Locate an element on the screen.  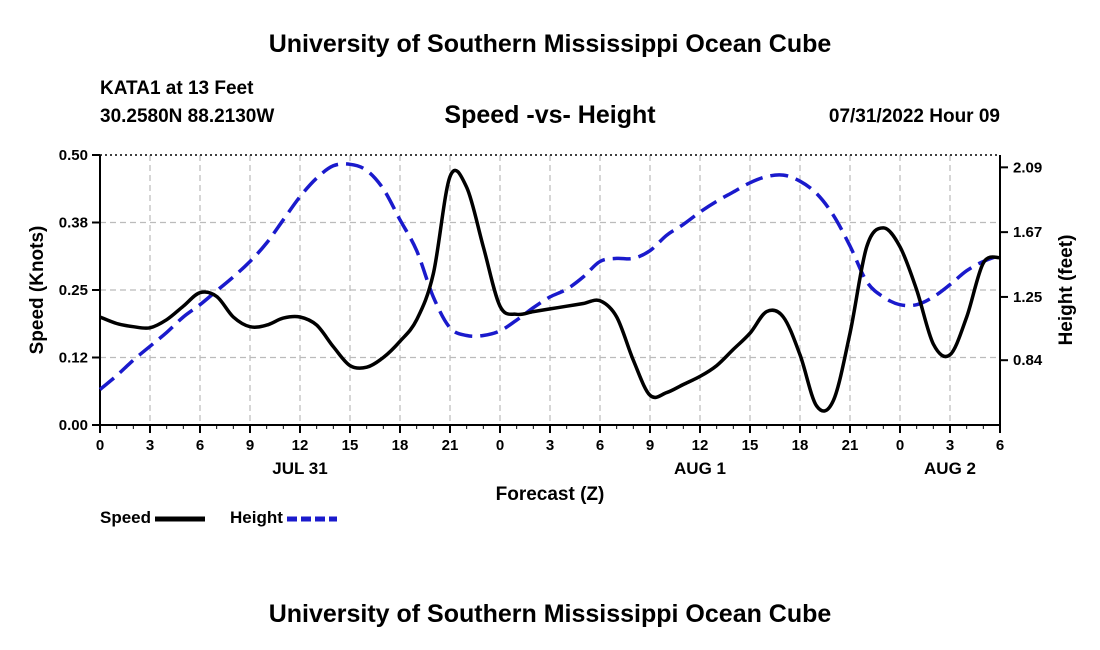
y-tick-label-right: 1.25 is located at coordinates (1027, 297).